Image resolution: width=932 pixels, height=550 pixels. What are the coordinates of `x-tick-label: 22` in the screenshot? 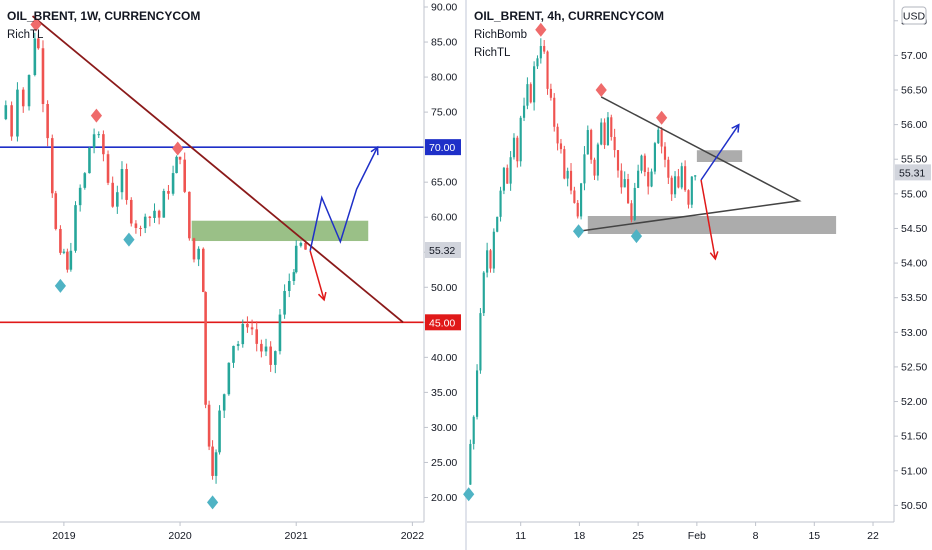 It's located at (873, 536).